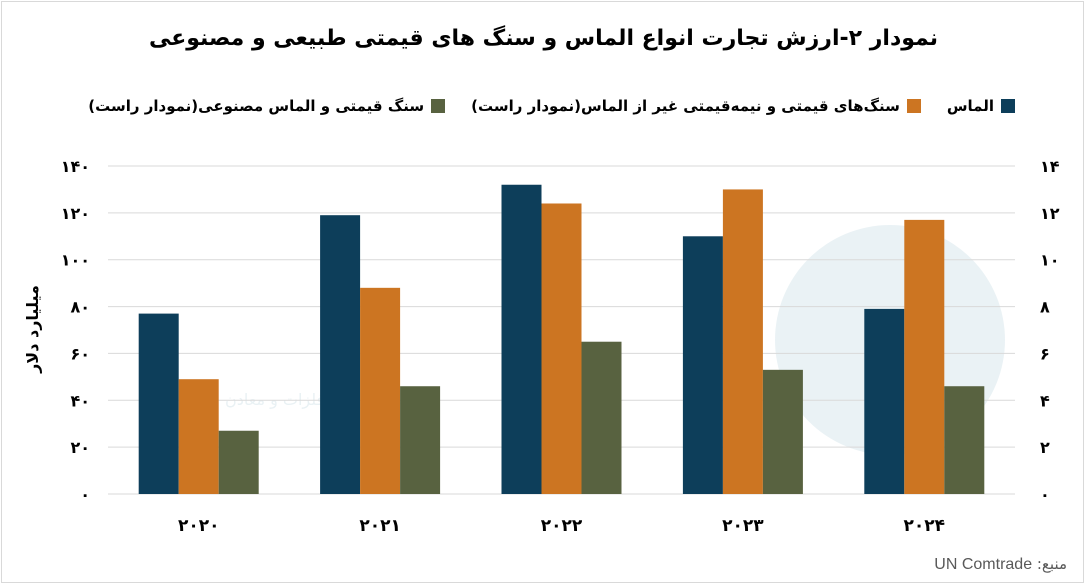  What do you see at coordinates (1051, 564) in the screenshot?
I see `source-label: منبع:` at bounding box center [1051, 564].